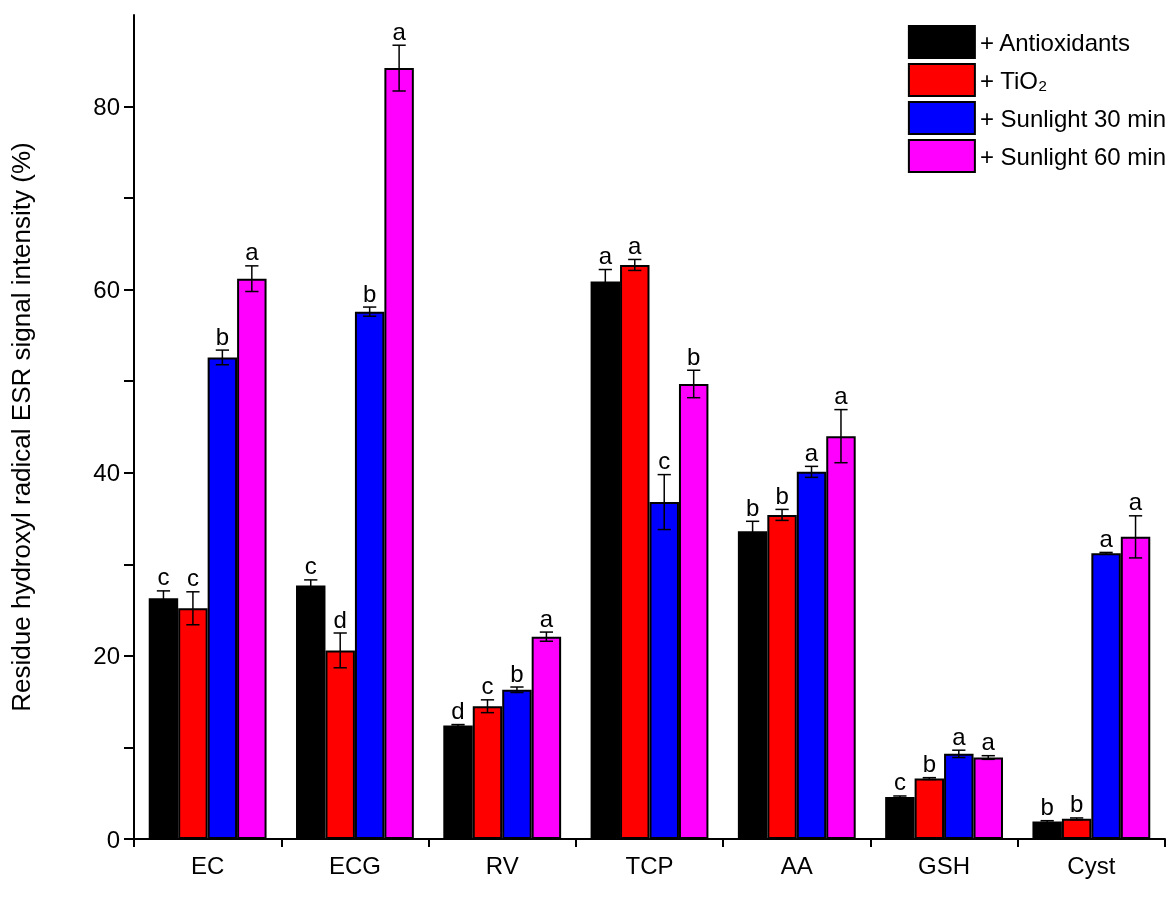  What do you see at coordinates (1073, 156) in the screenshot?
I see `legend-label: + Sunlight 60 min` at bounding box center [1073, 156].